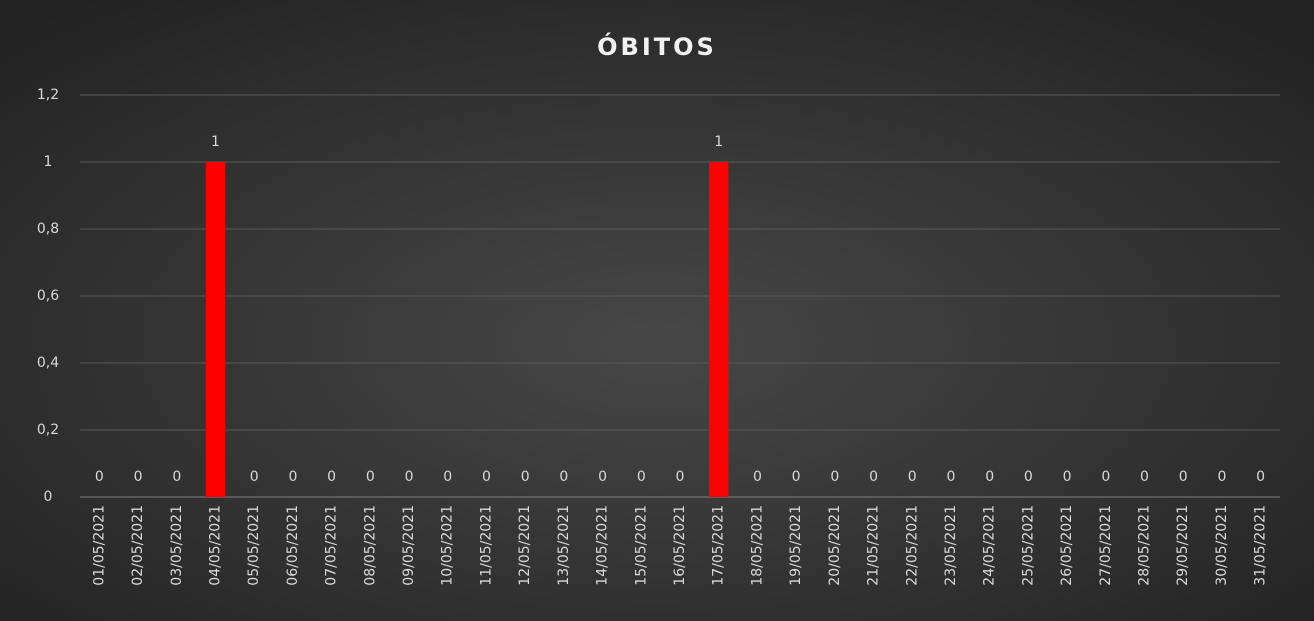  Describe the element at coordinates (1028, 545) in the screenshot. I see `x-tick-label: 25/05/2021` at that location.